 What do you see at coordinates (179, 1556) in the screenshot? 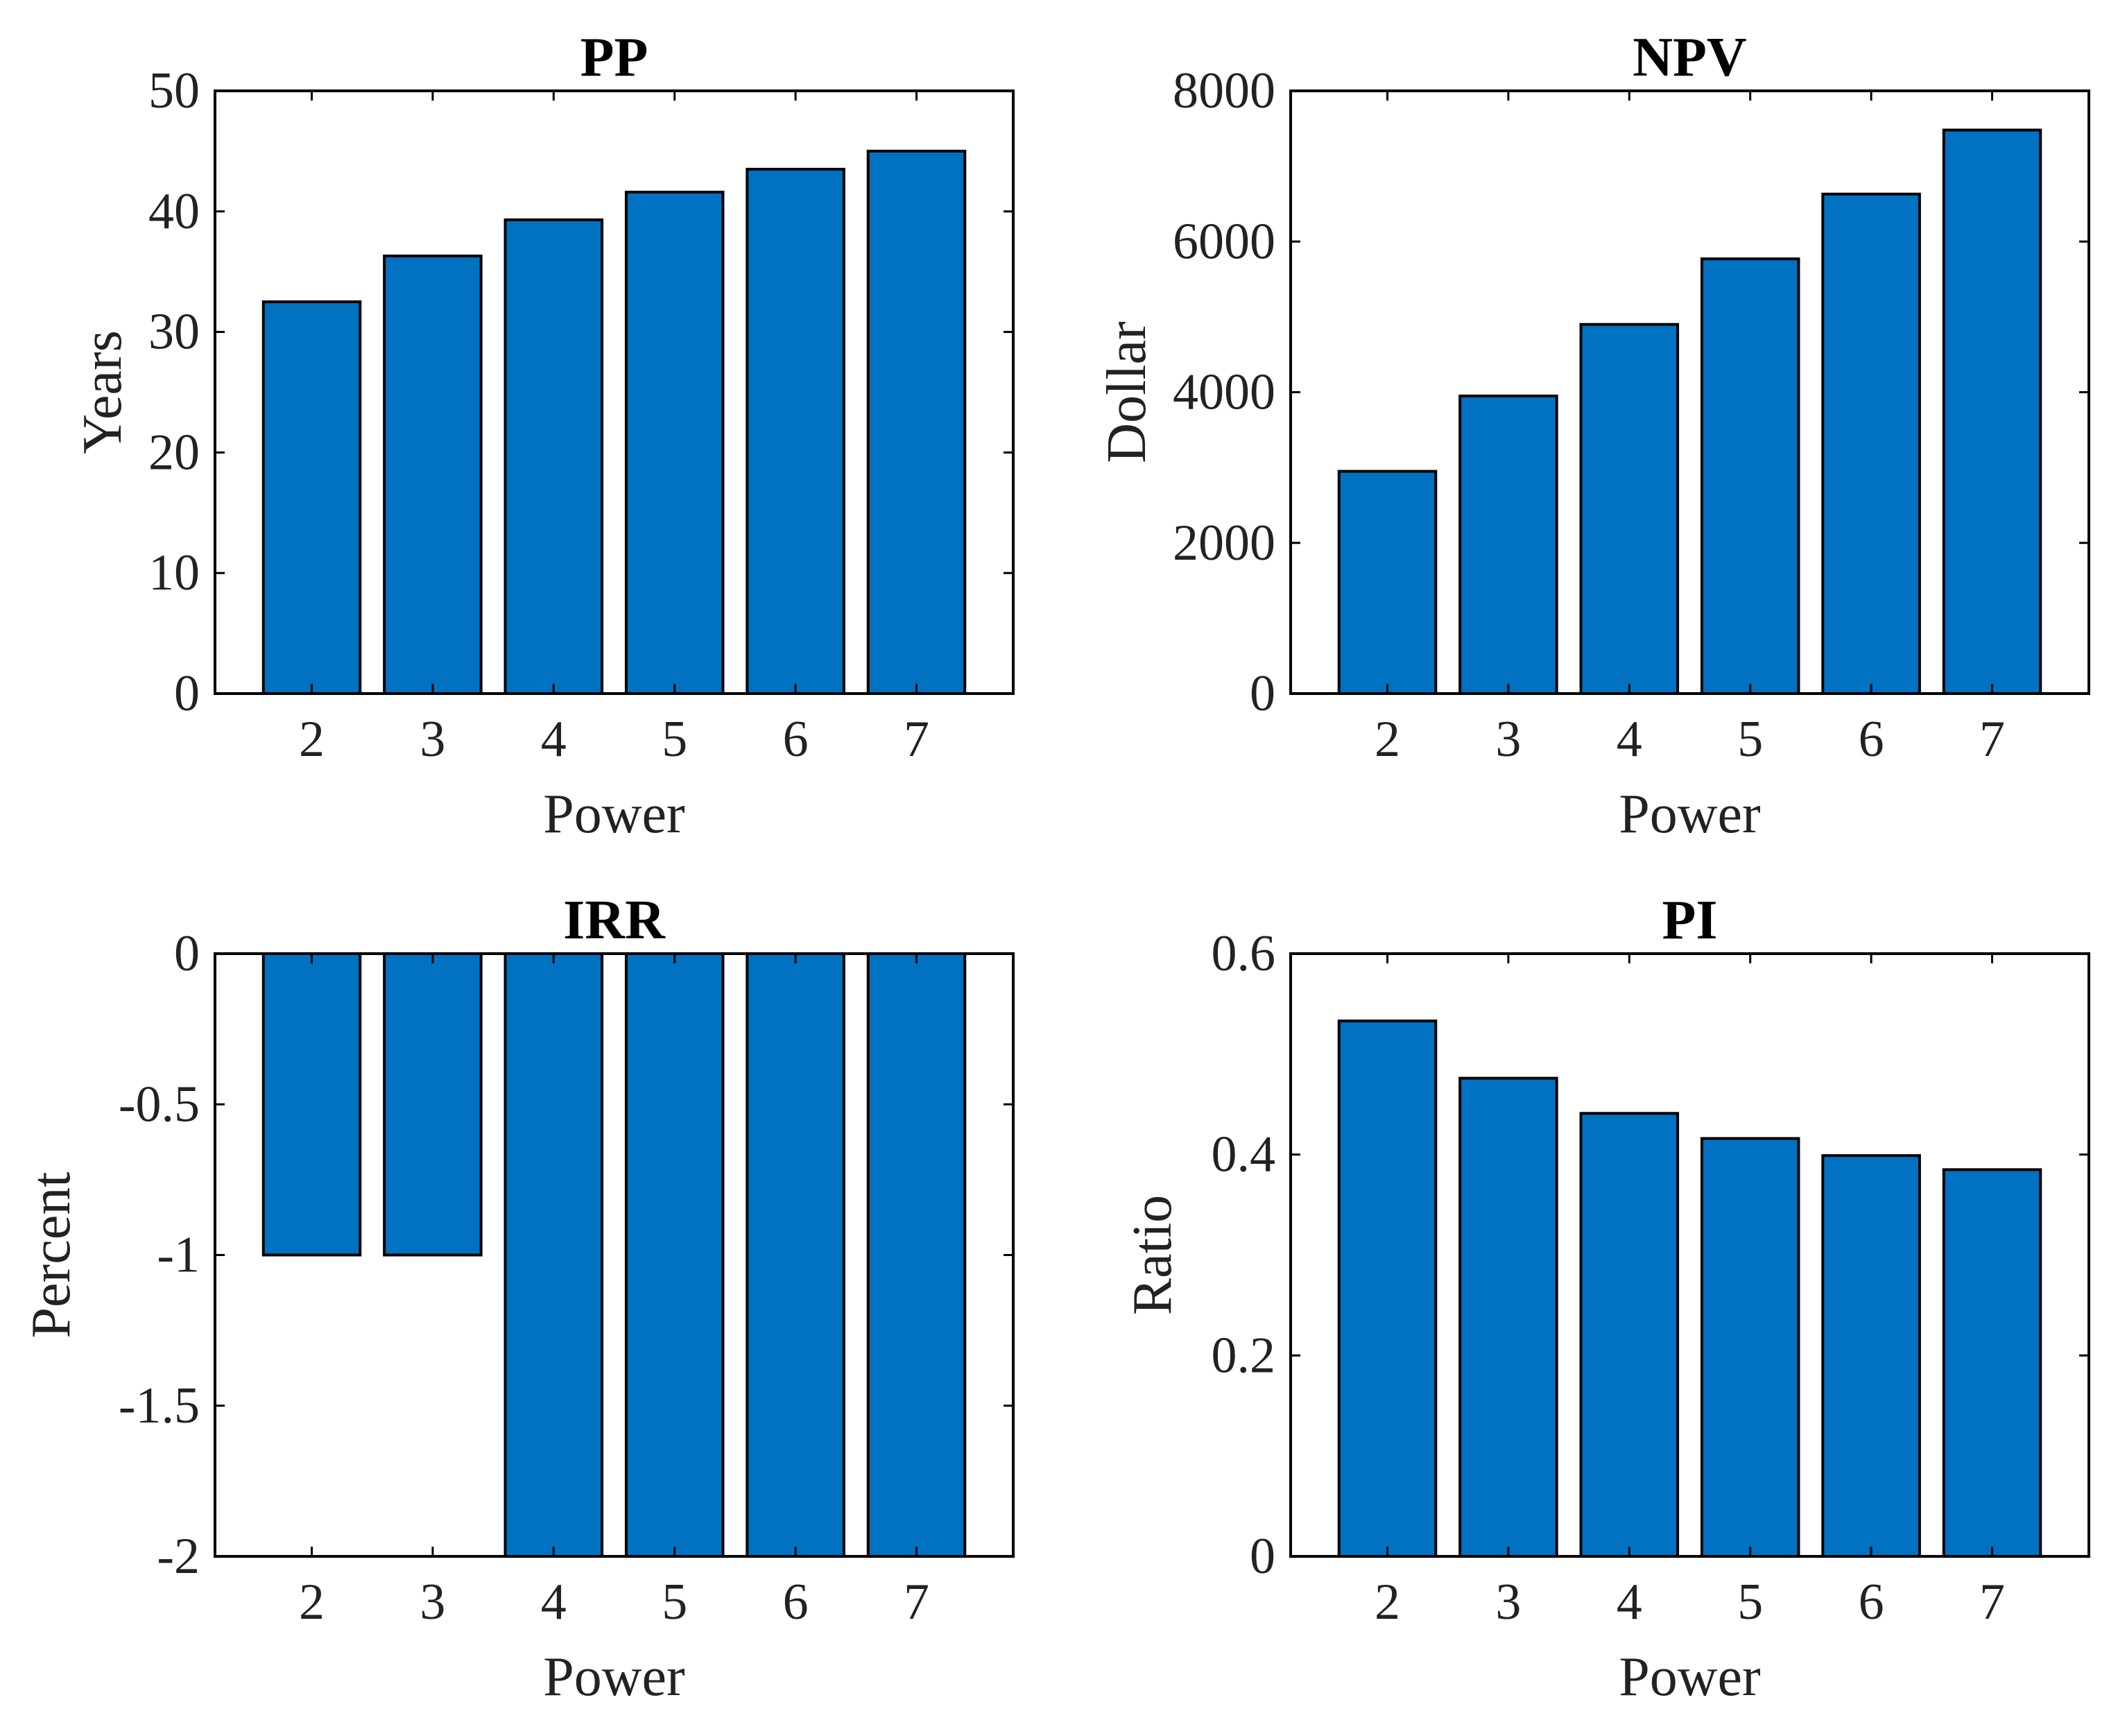
I see `irr-ytick-label: -2` at bounding box center [179, 1556].